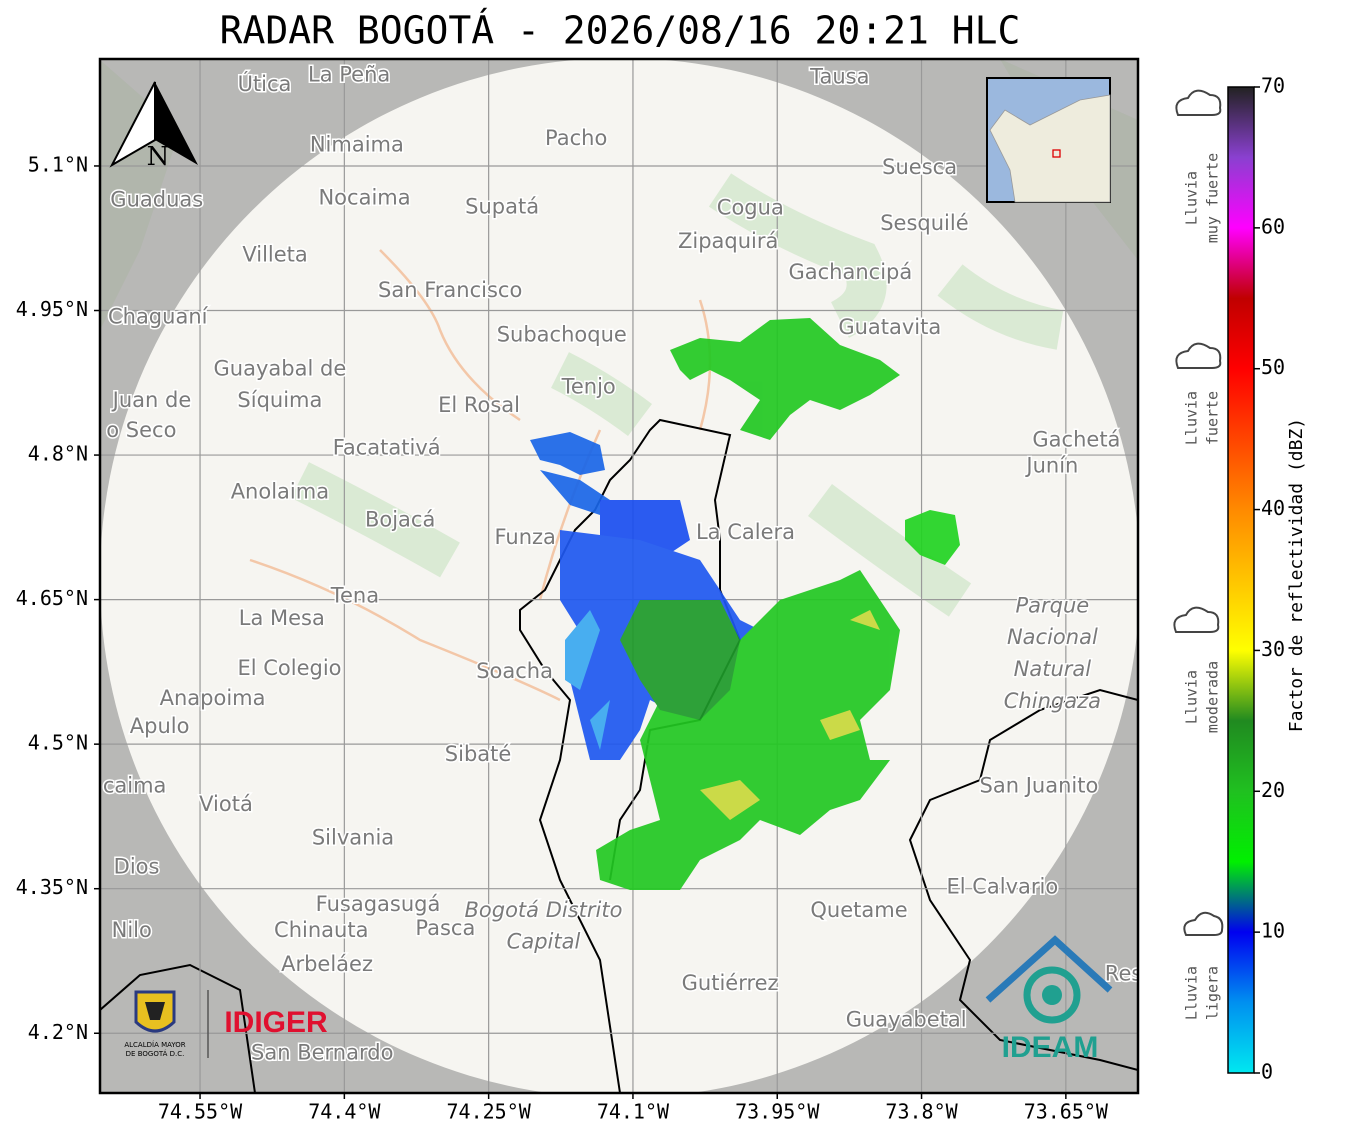 The image size is (1349, 1139). I want to click on place-label: Sesquilé, so click(924, 223).